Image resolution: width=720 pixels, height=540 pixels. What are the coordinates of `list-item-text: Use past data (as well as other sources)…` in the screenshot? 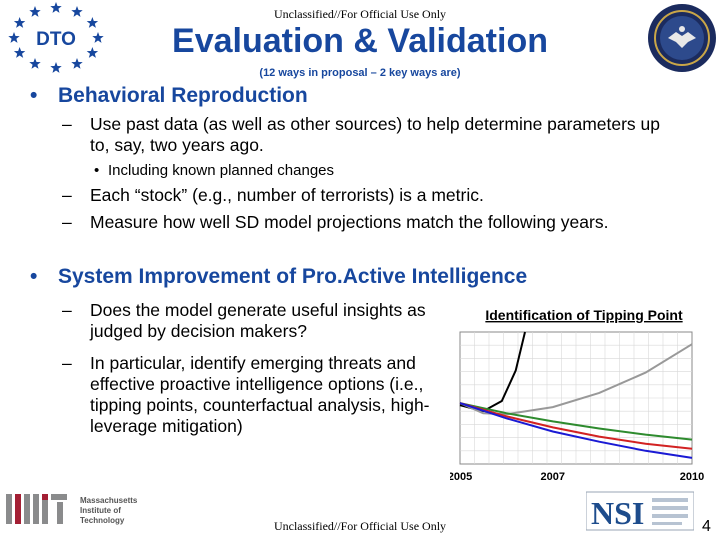 It's located at (375, 134).